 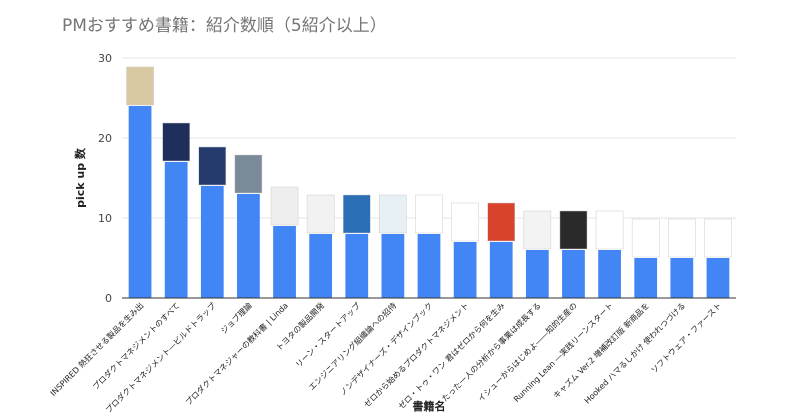 I want to click on y-tick-label: 20, so click(x=105, y=138).